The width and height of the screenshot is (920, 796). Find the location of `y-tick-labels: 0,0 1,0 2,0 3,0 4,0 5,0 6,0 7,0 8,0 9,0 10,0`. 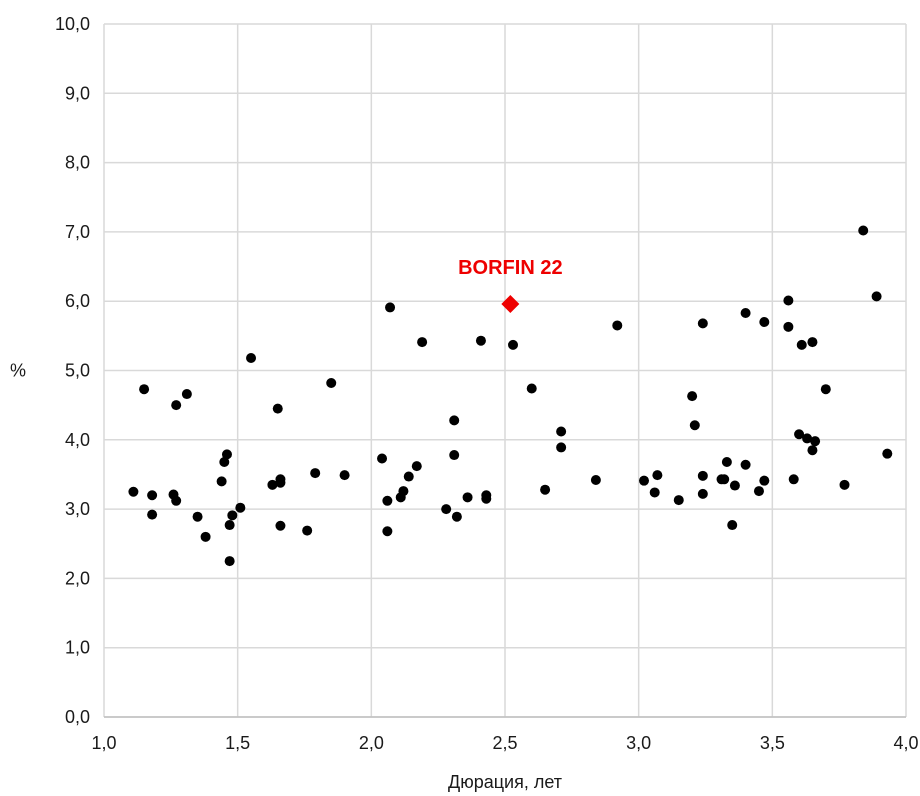

y-tick-labels: 0,0 1,0 2,0 3,0 4,0 5,0 6,0 7,0 8,0 9,0 10,0 is located at coordinates (72, 370).